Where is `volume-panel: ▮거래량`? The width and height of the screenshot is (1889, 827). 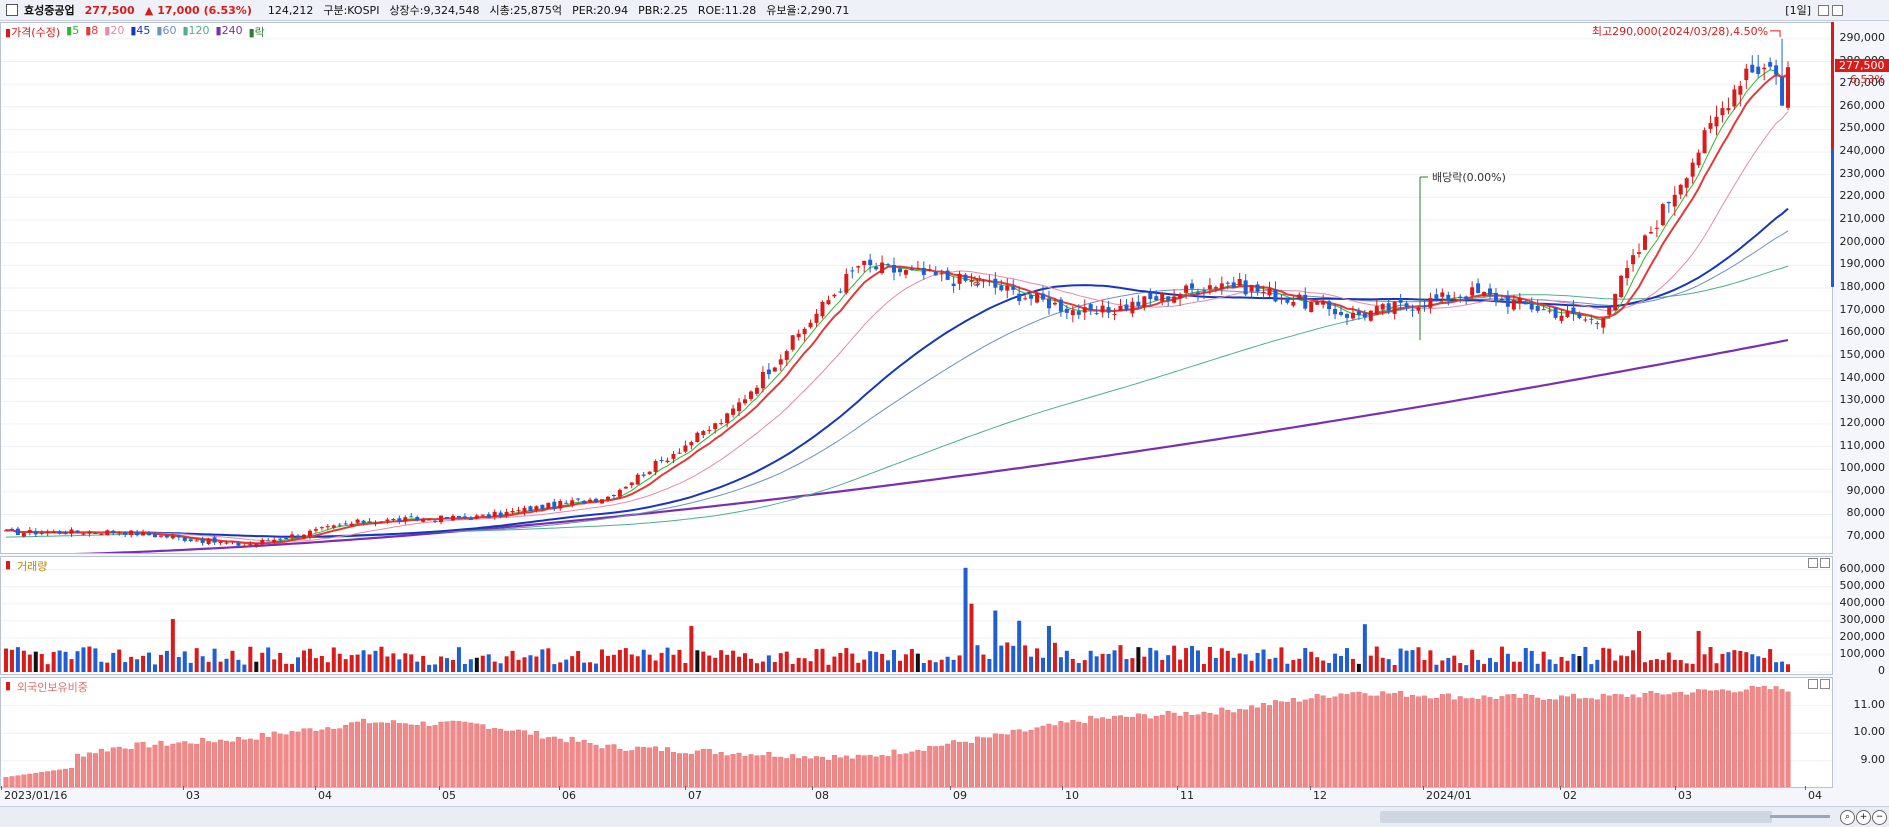
volume-panel: ▮거래량 is located at coordinates (916, 615).